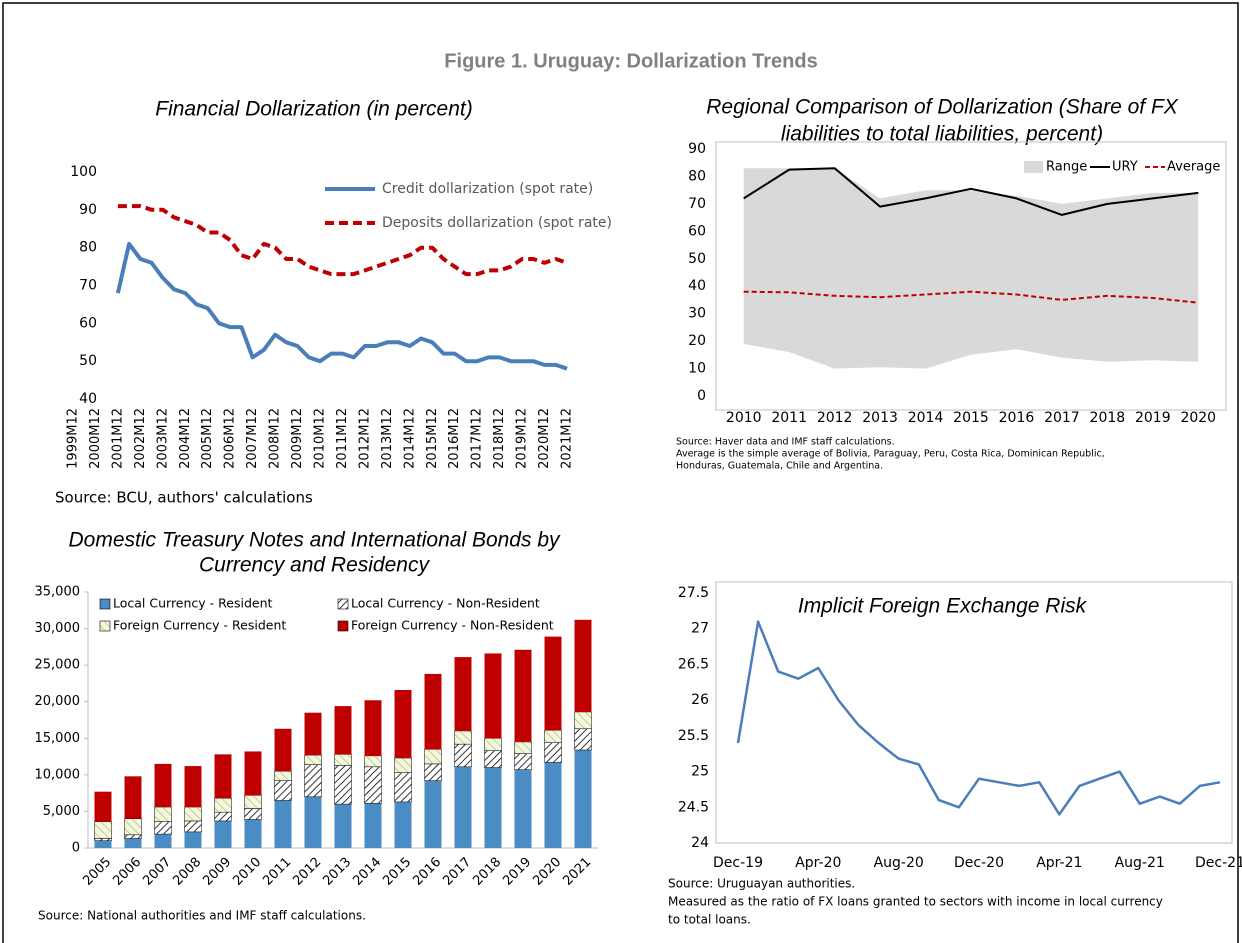 The width and height of the screenshot is (1242, 943). What do you see at coordinates (140, 438) in the screenshot?
I see `x-tick-label: 2002M12` at bounding box center [140, 438].